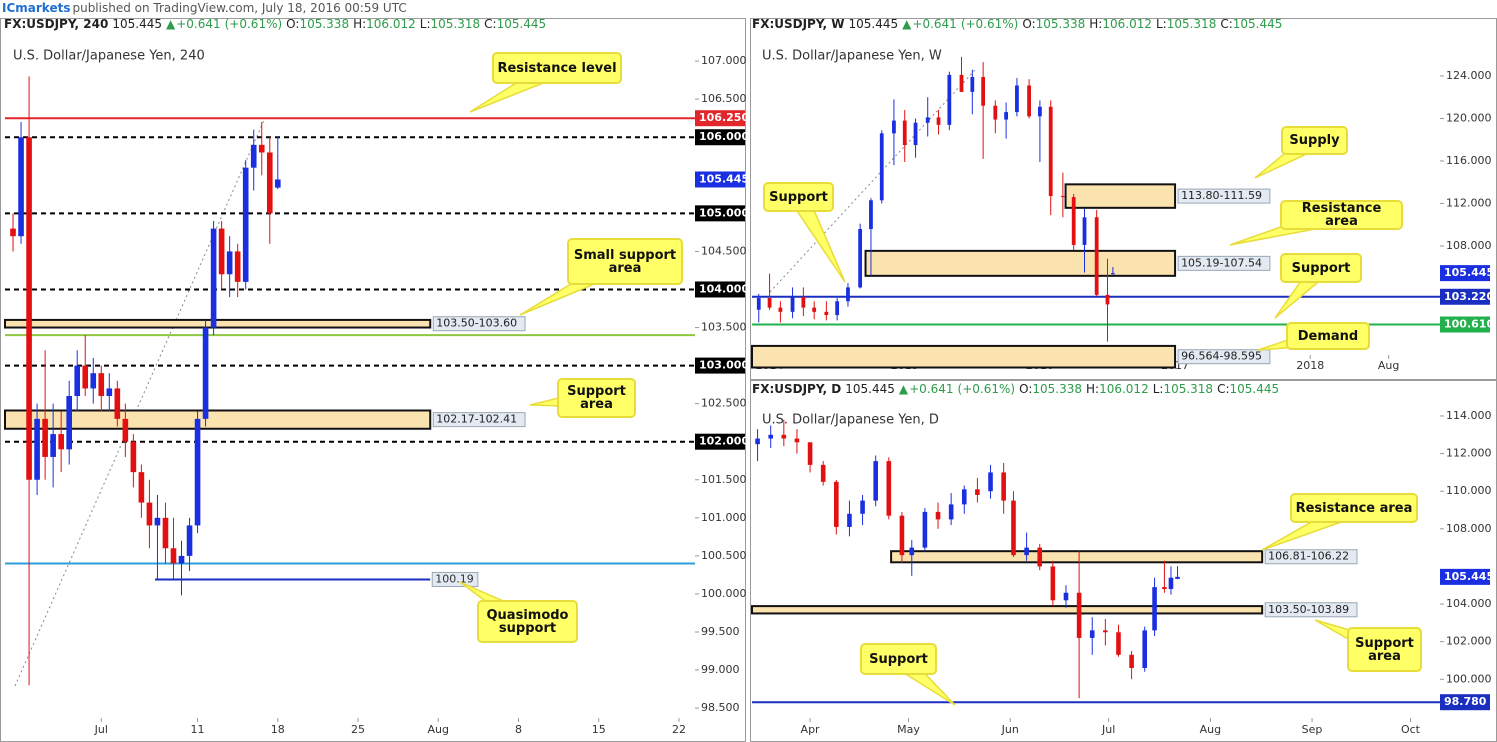 This screenshot has width=1497, height=742. I want to click on y-tick-label: 100.000, so click(1469, 678).